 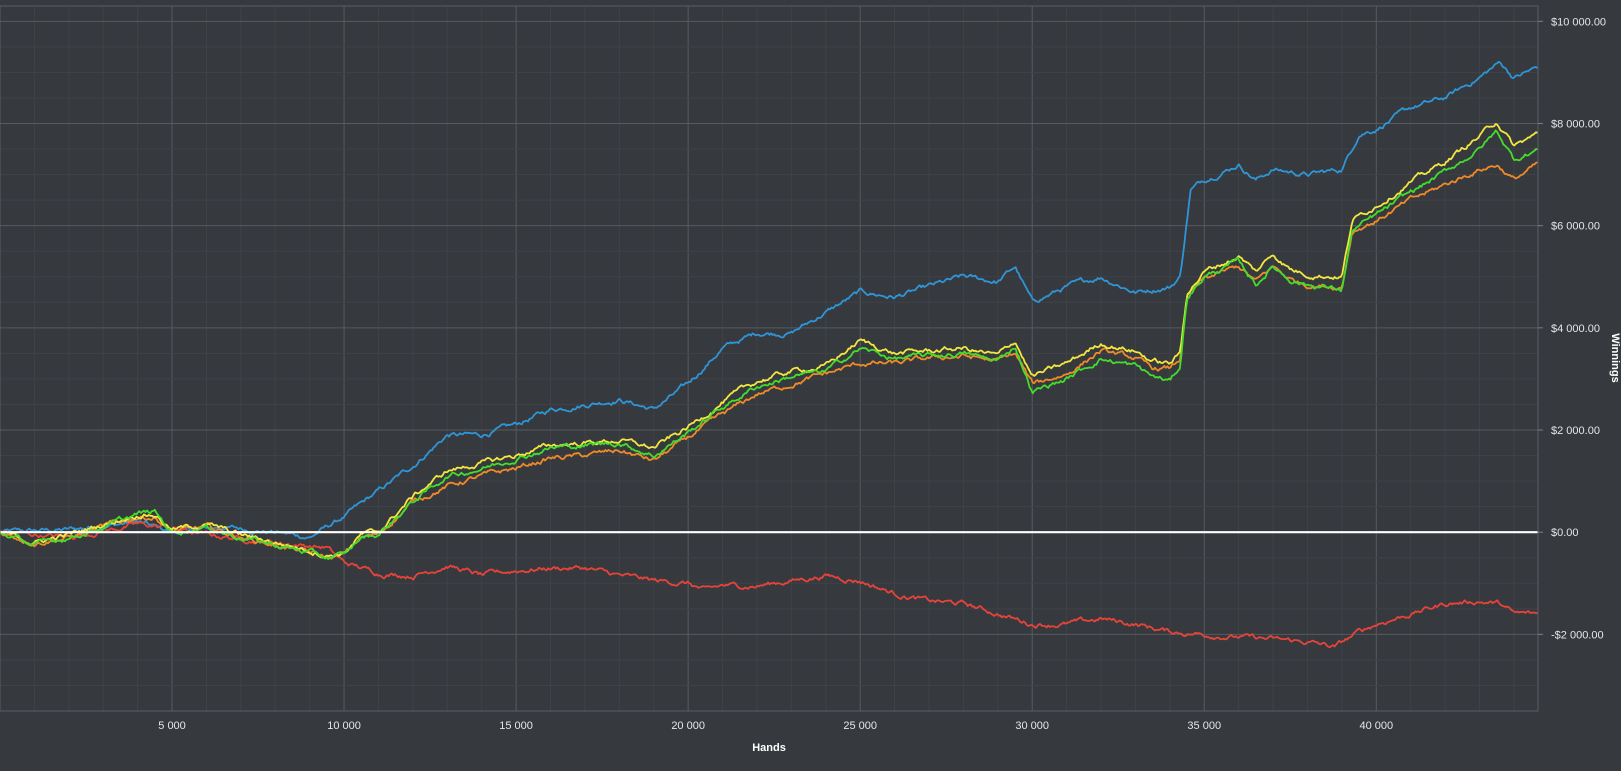 What do you see at coordinates (1578, 22) in the screenshot?
I see `y-tick-label: $10 000.00` at bounding box center [1578, 22].